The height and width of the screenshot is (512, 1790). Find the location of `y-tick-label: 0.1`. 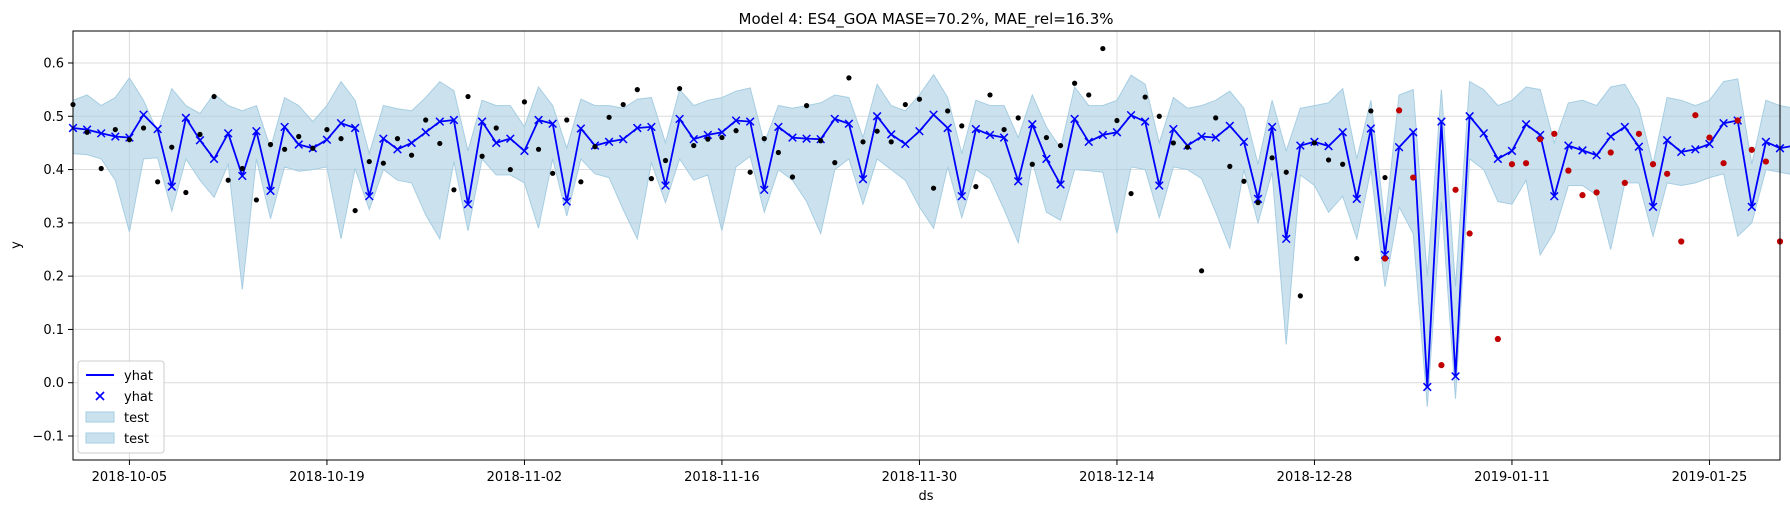

y-tick-label: 0.1 is located at coordinates (53, 330).